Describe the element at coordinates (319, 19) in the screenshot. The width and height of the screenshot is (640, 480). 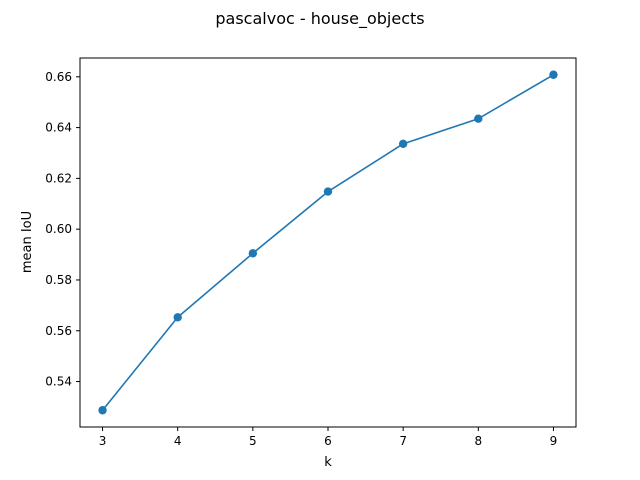
I see `chart-title: pascalvoc - house_objects` at that location.